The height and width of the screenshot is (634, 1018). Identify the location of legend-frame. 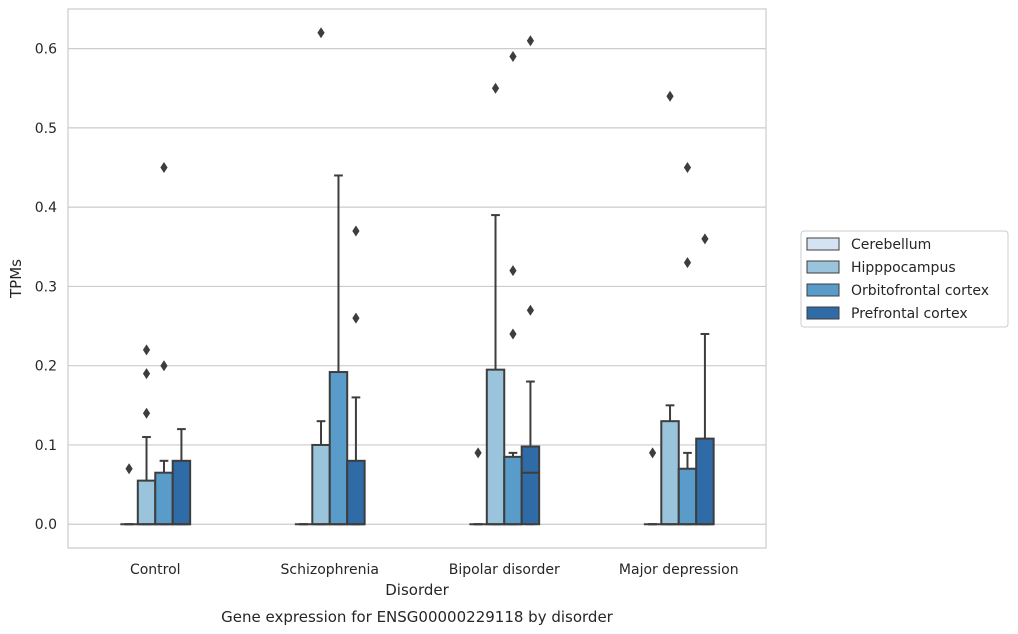
(904, 279).